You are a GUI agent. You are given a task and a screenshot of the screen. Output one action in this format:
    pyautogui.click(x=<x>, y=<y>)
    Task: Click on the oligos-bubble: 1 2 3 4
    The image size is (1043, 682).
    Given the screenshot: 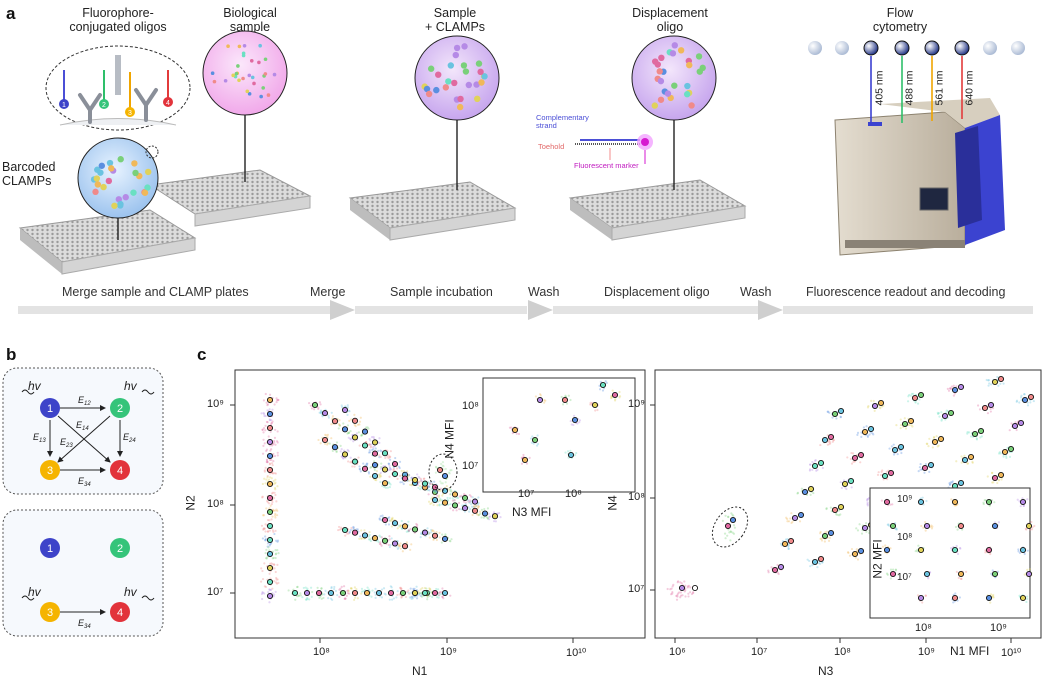 What is the action you would take?
    pyautogui.click(x=118, y=88)
    